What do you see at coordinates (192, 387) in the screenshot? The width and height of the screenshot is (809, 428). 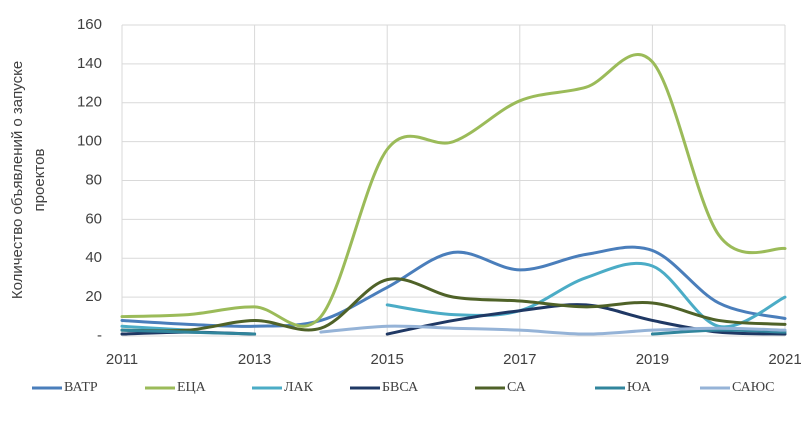 I see `legend-label: ЕЦА` at bounding box center [192, 387].